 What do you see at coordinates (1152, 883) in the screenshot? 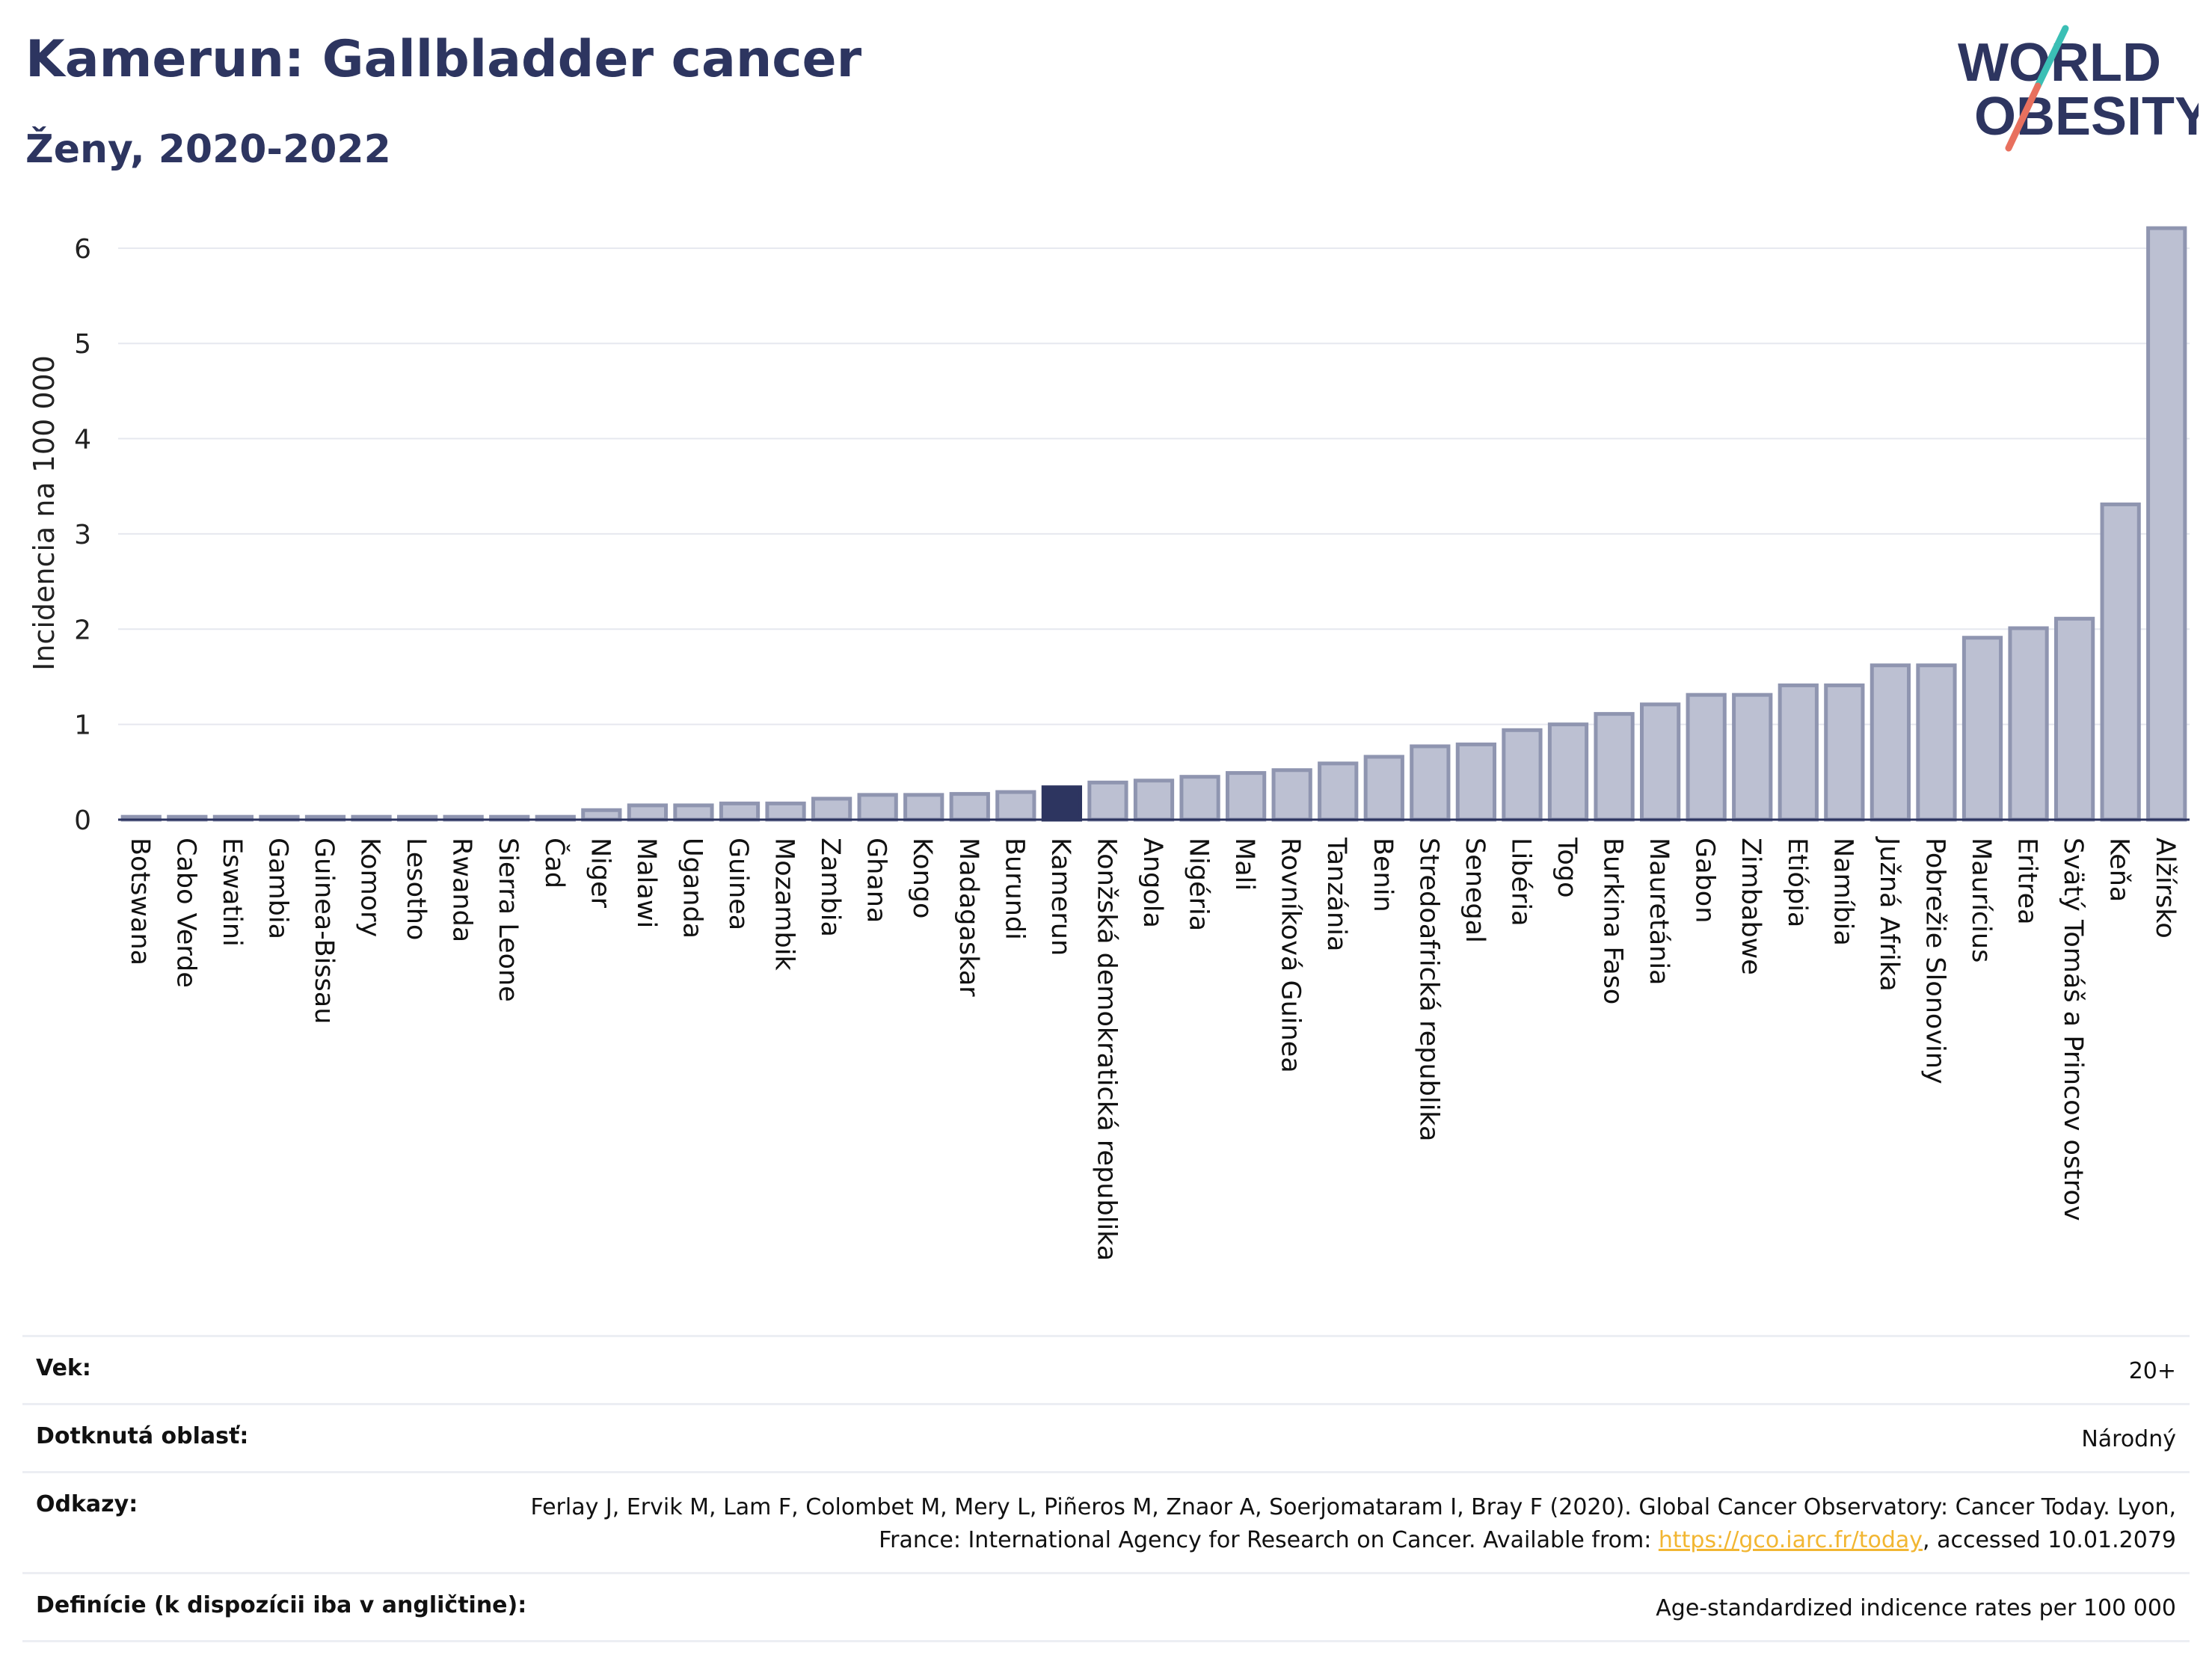
I see `x-tick-label: Angola` at bounding box center [1152, 883].